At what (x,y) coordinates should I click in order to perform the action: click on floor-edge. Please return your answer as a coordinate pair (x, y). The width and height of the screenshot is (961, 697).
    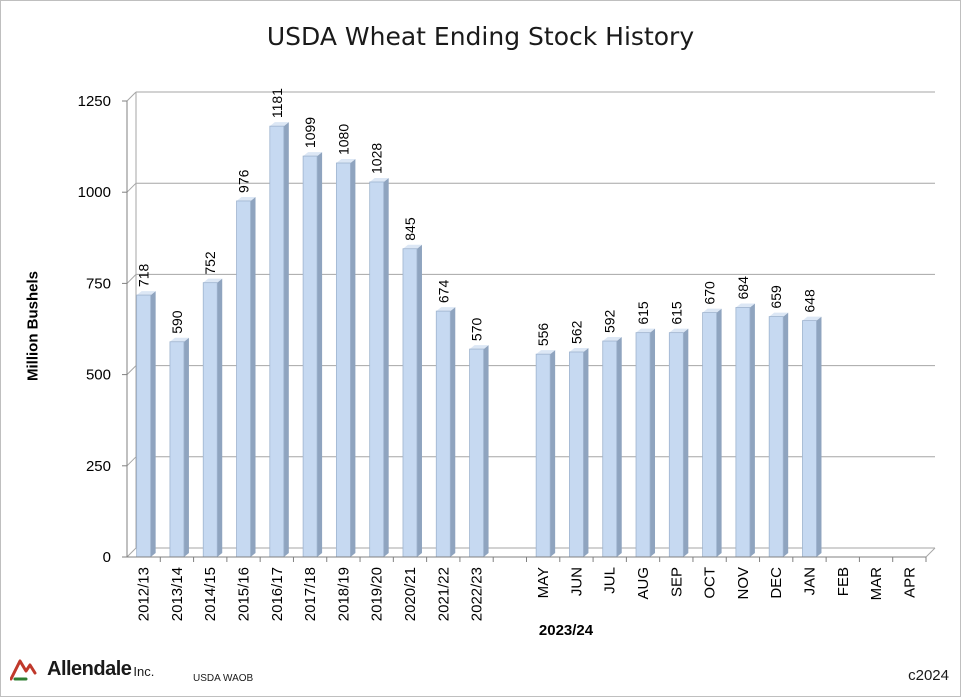
    Looking at the image, I should click on (930, 552).